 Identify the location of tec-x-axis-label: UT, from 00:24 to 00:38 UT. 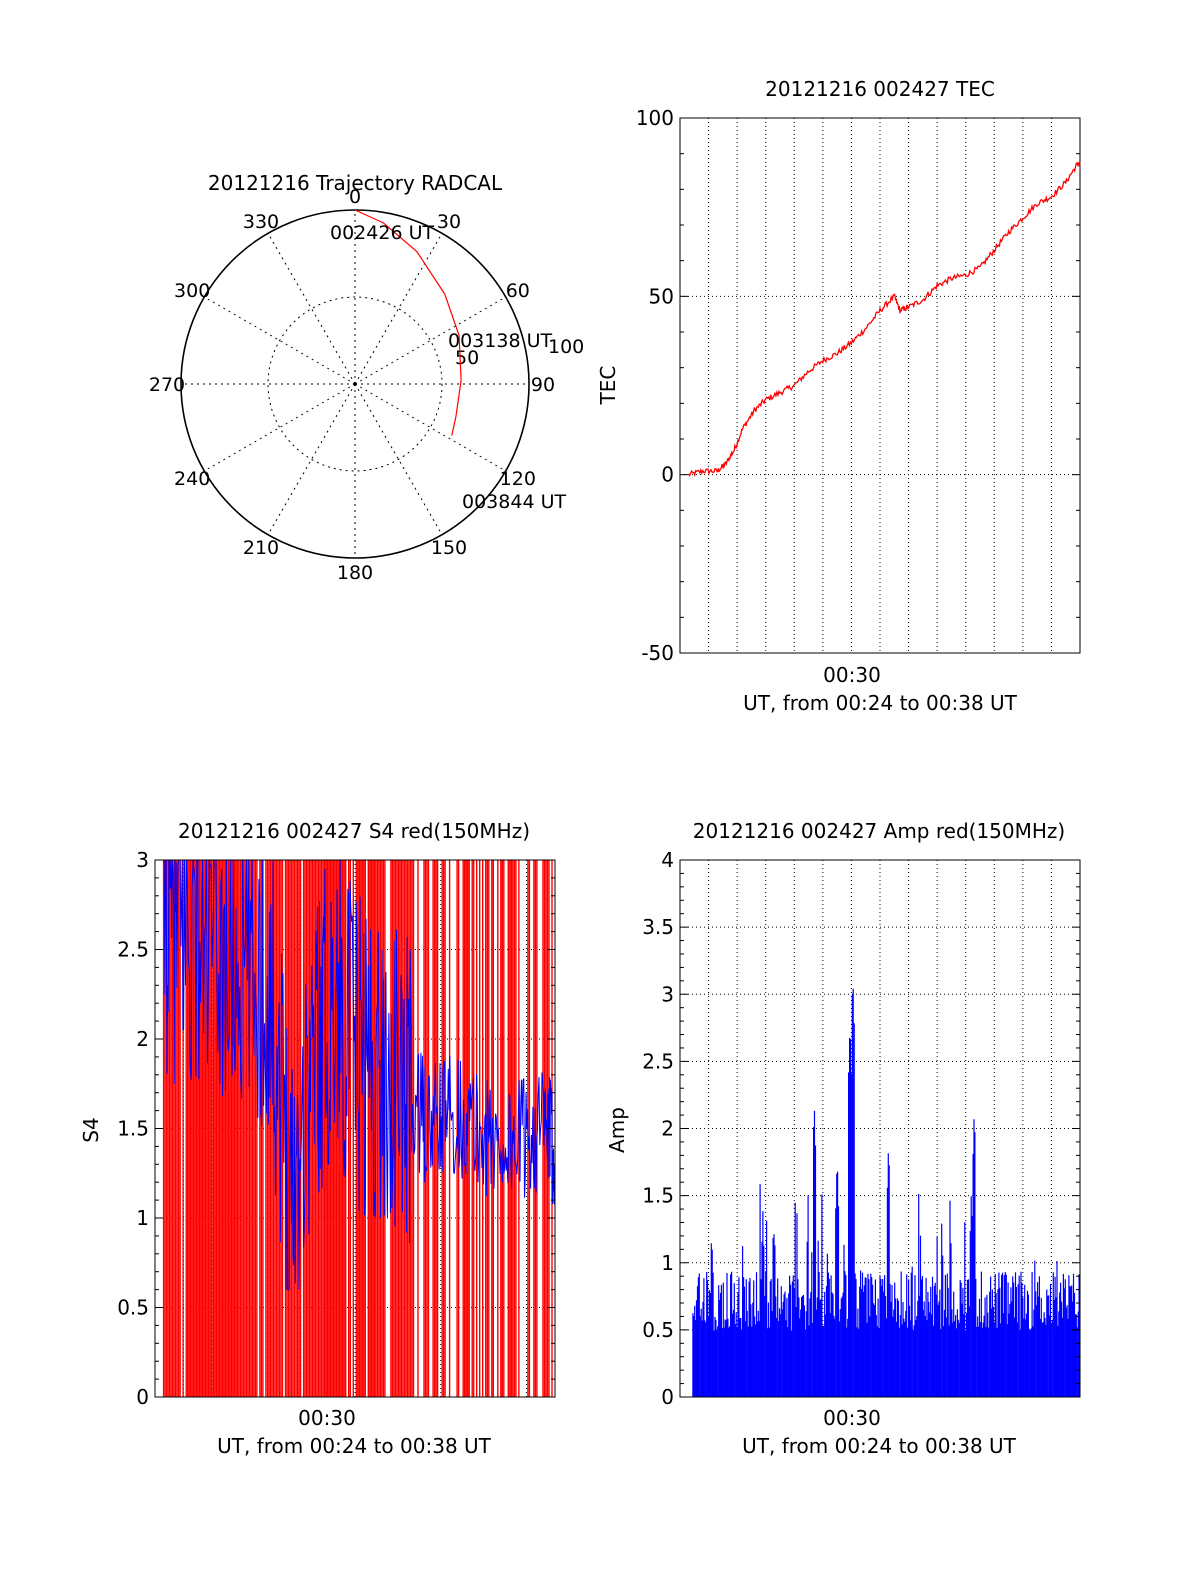
(880, 703).